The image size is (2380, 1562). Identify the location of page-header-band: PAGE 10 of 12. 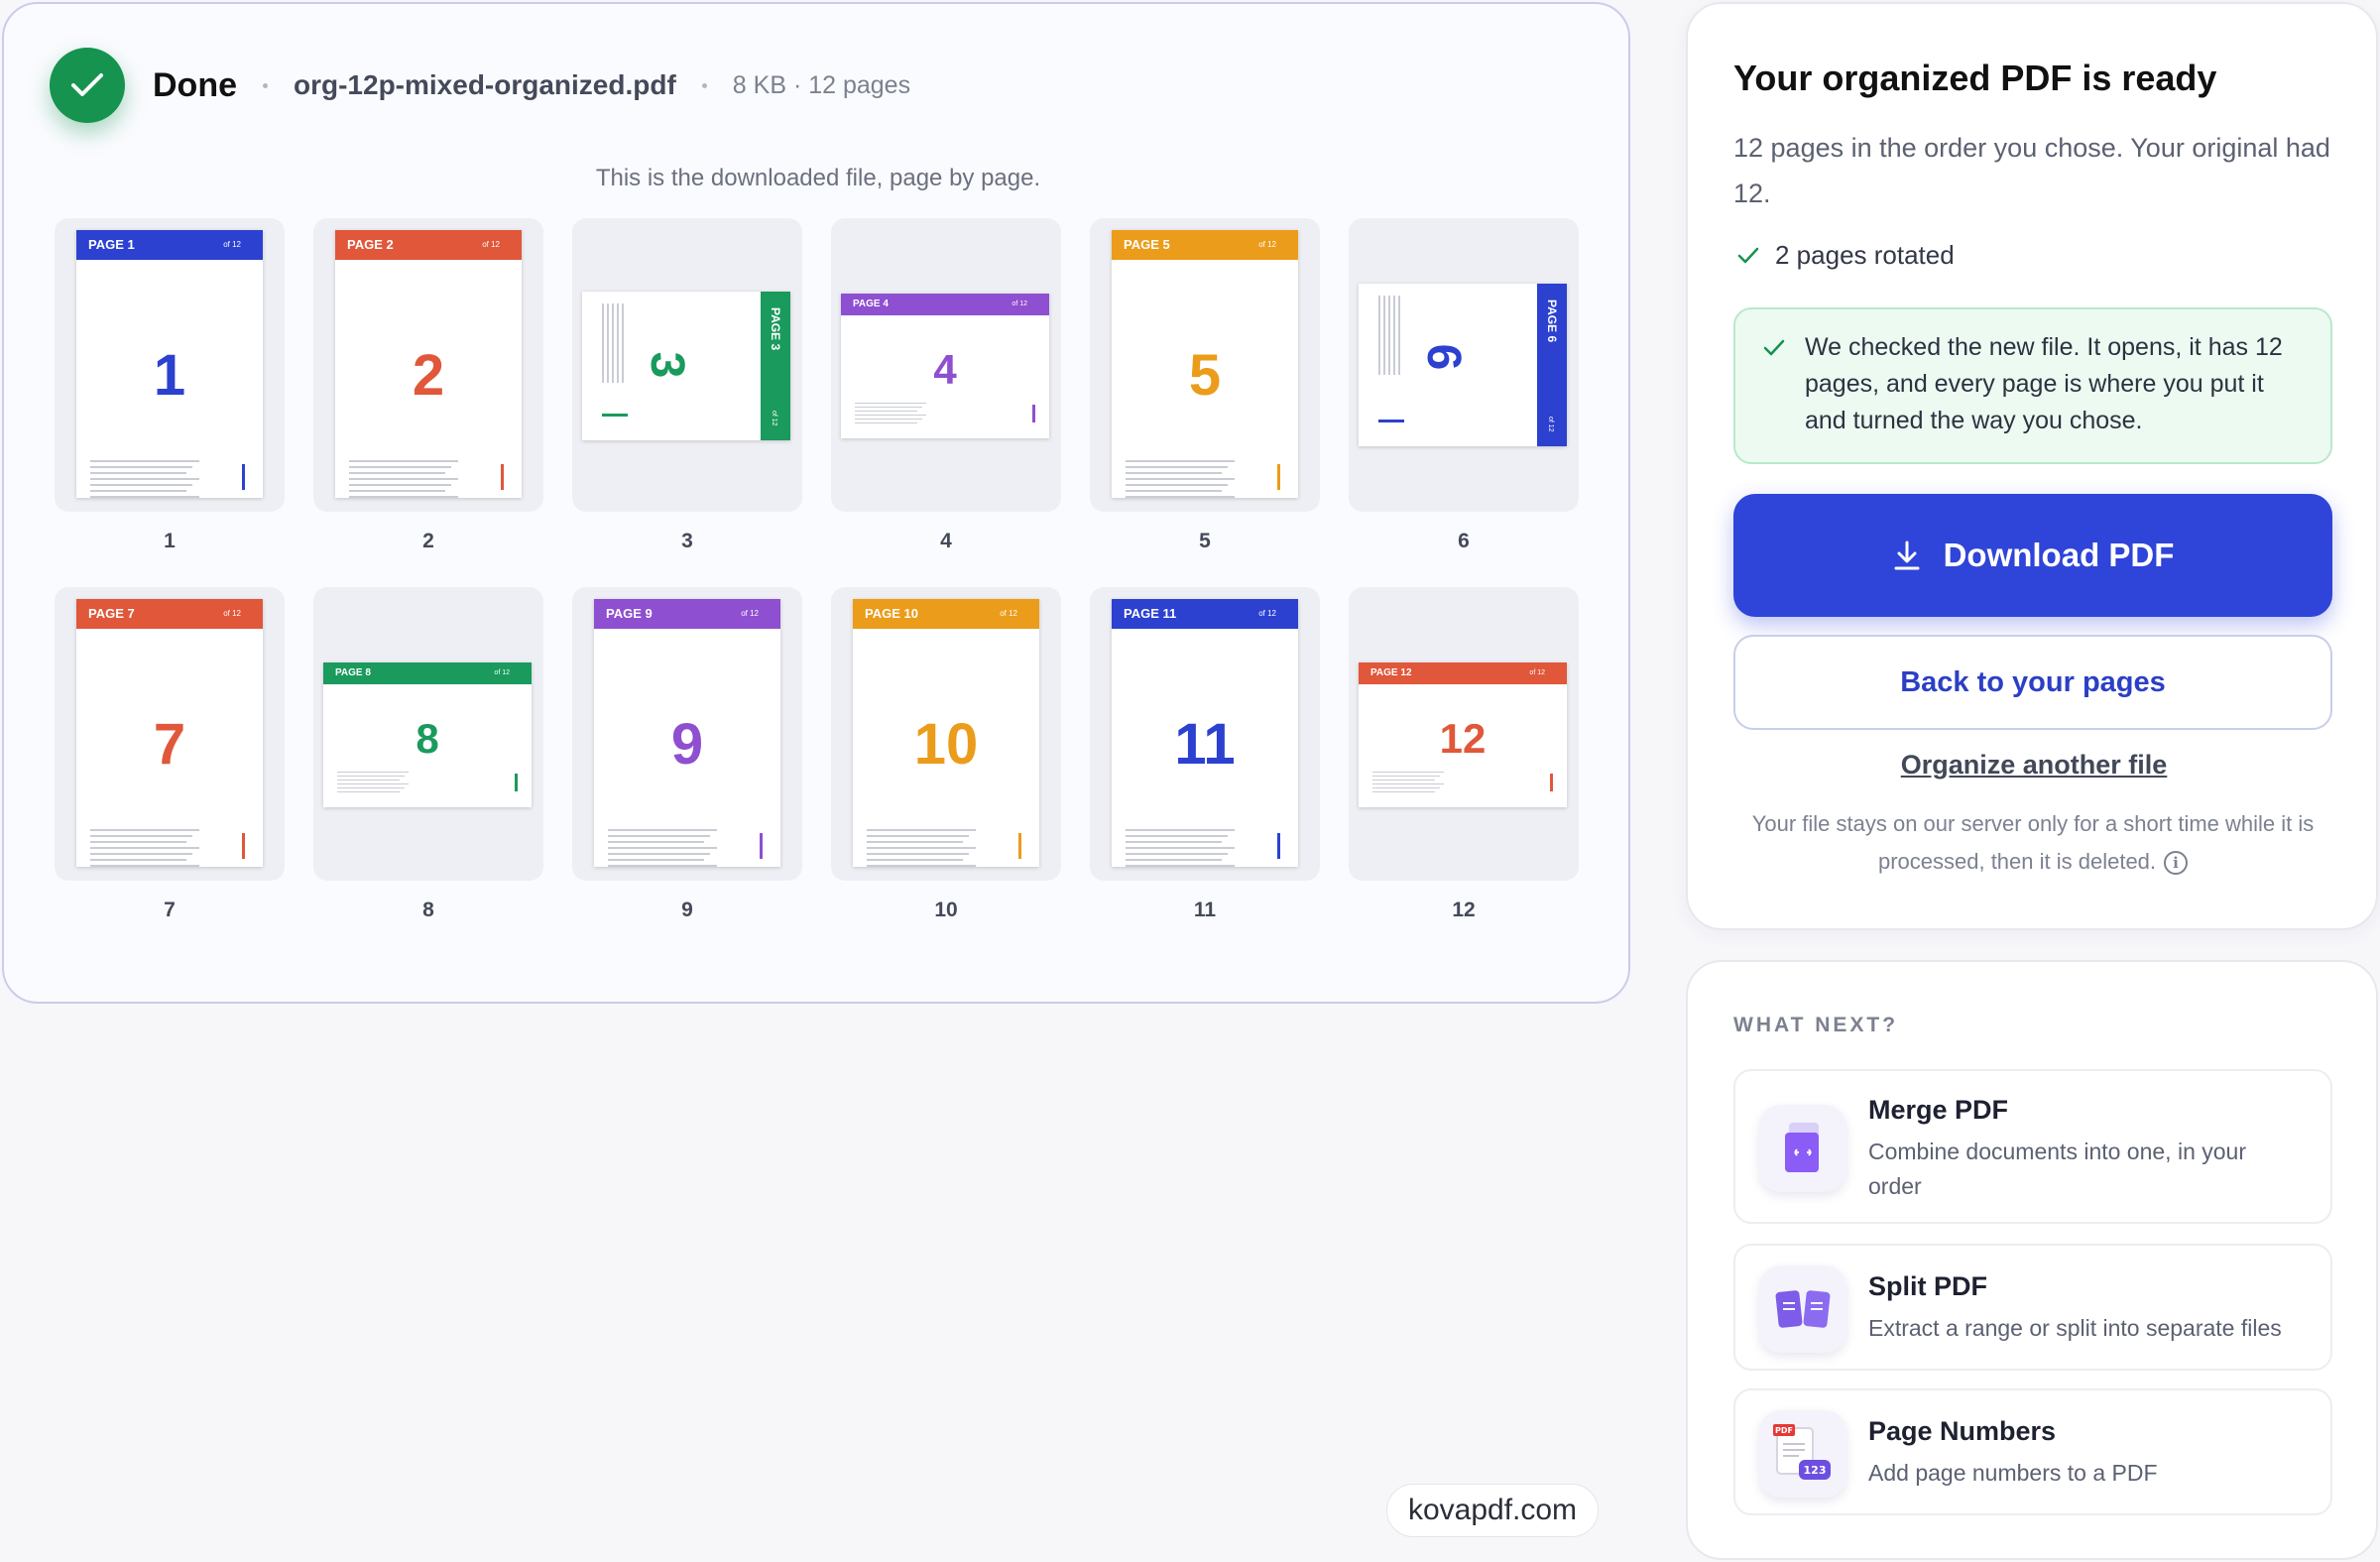
(946, 614).